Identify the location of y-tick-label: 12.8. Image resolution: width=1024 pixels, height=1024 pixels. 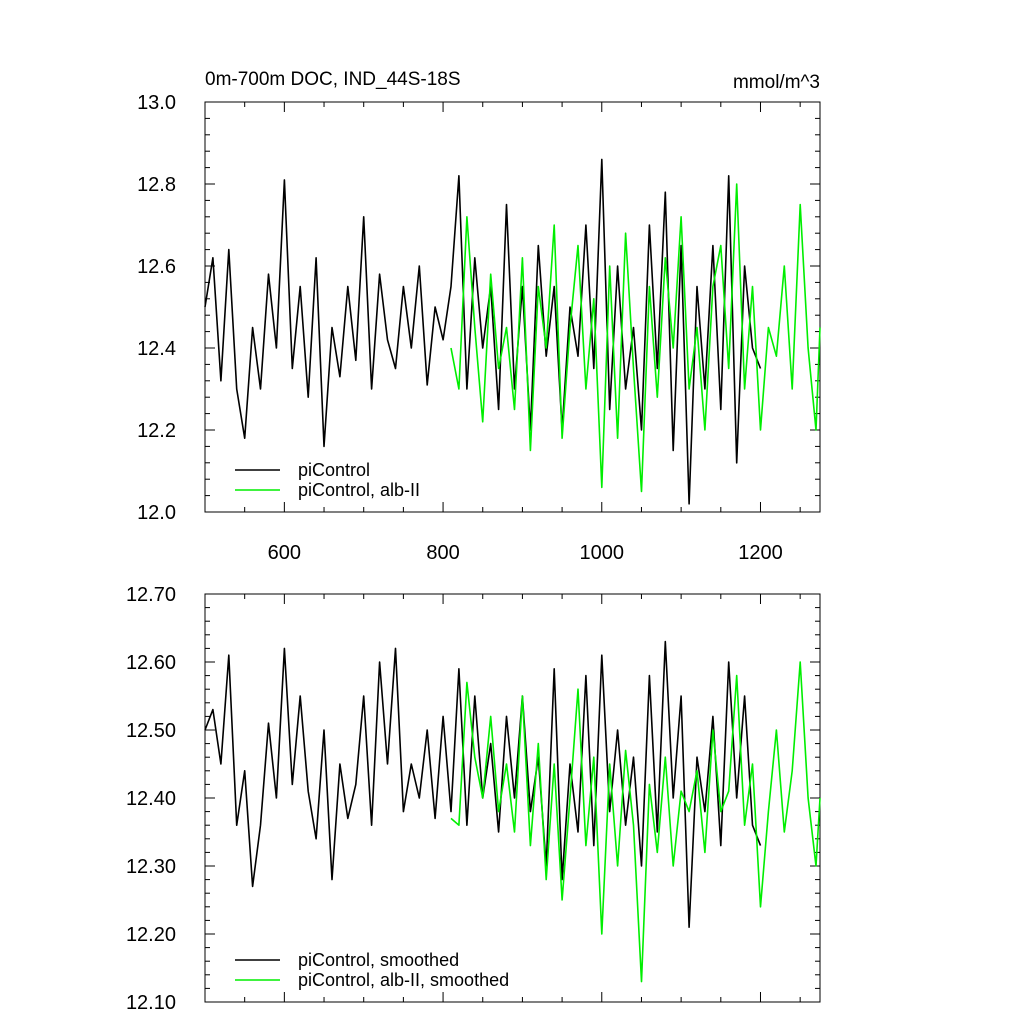
(156, 185).